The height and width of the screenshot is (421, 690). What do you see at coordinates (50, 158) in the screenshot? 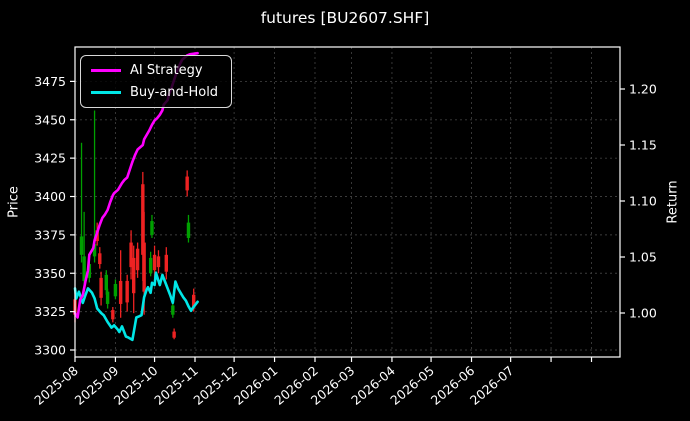
I see `y-tick-label-left: 3425` at bounding box center [50, 158].